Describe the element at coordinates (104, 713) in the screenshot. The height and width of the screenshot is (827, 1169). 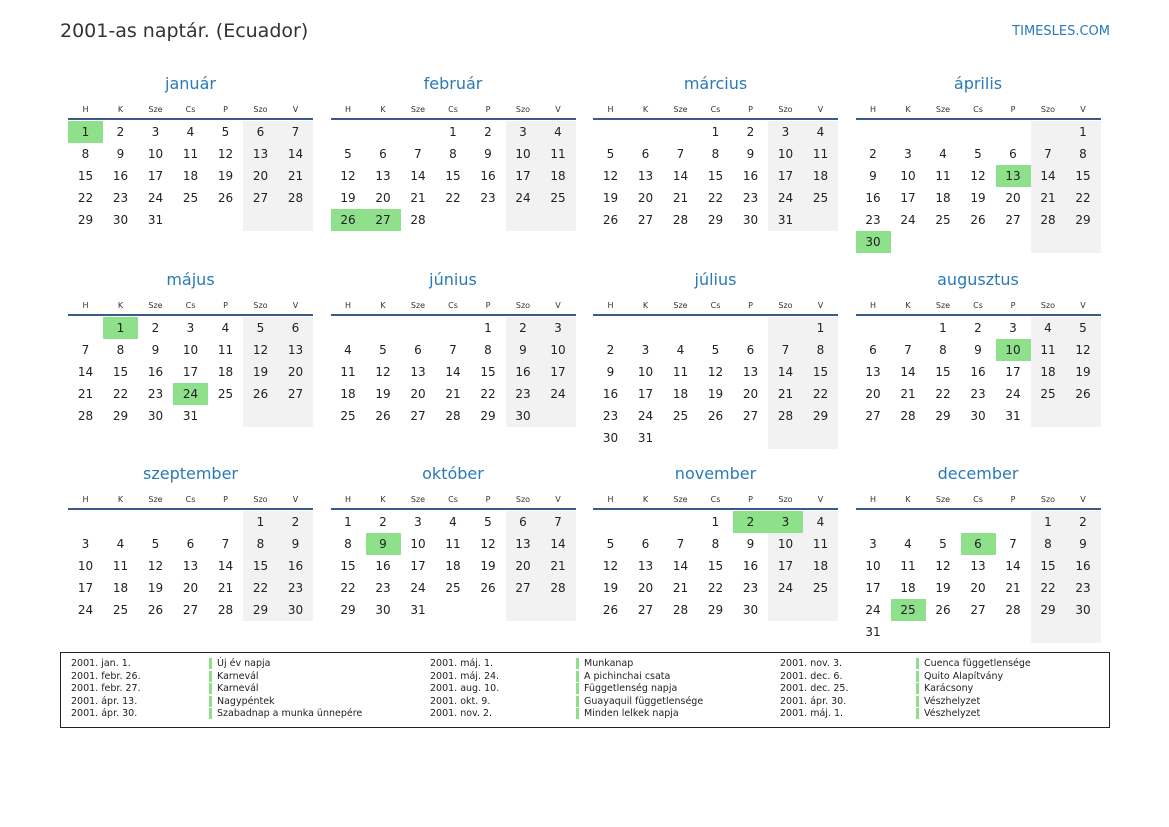
I see `holiday-date: 2001. ápr. 30.` at that location.